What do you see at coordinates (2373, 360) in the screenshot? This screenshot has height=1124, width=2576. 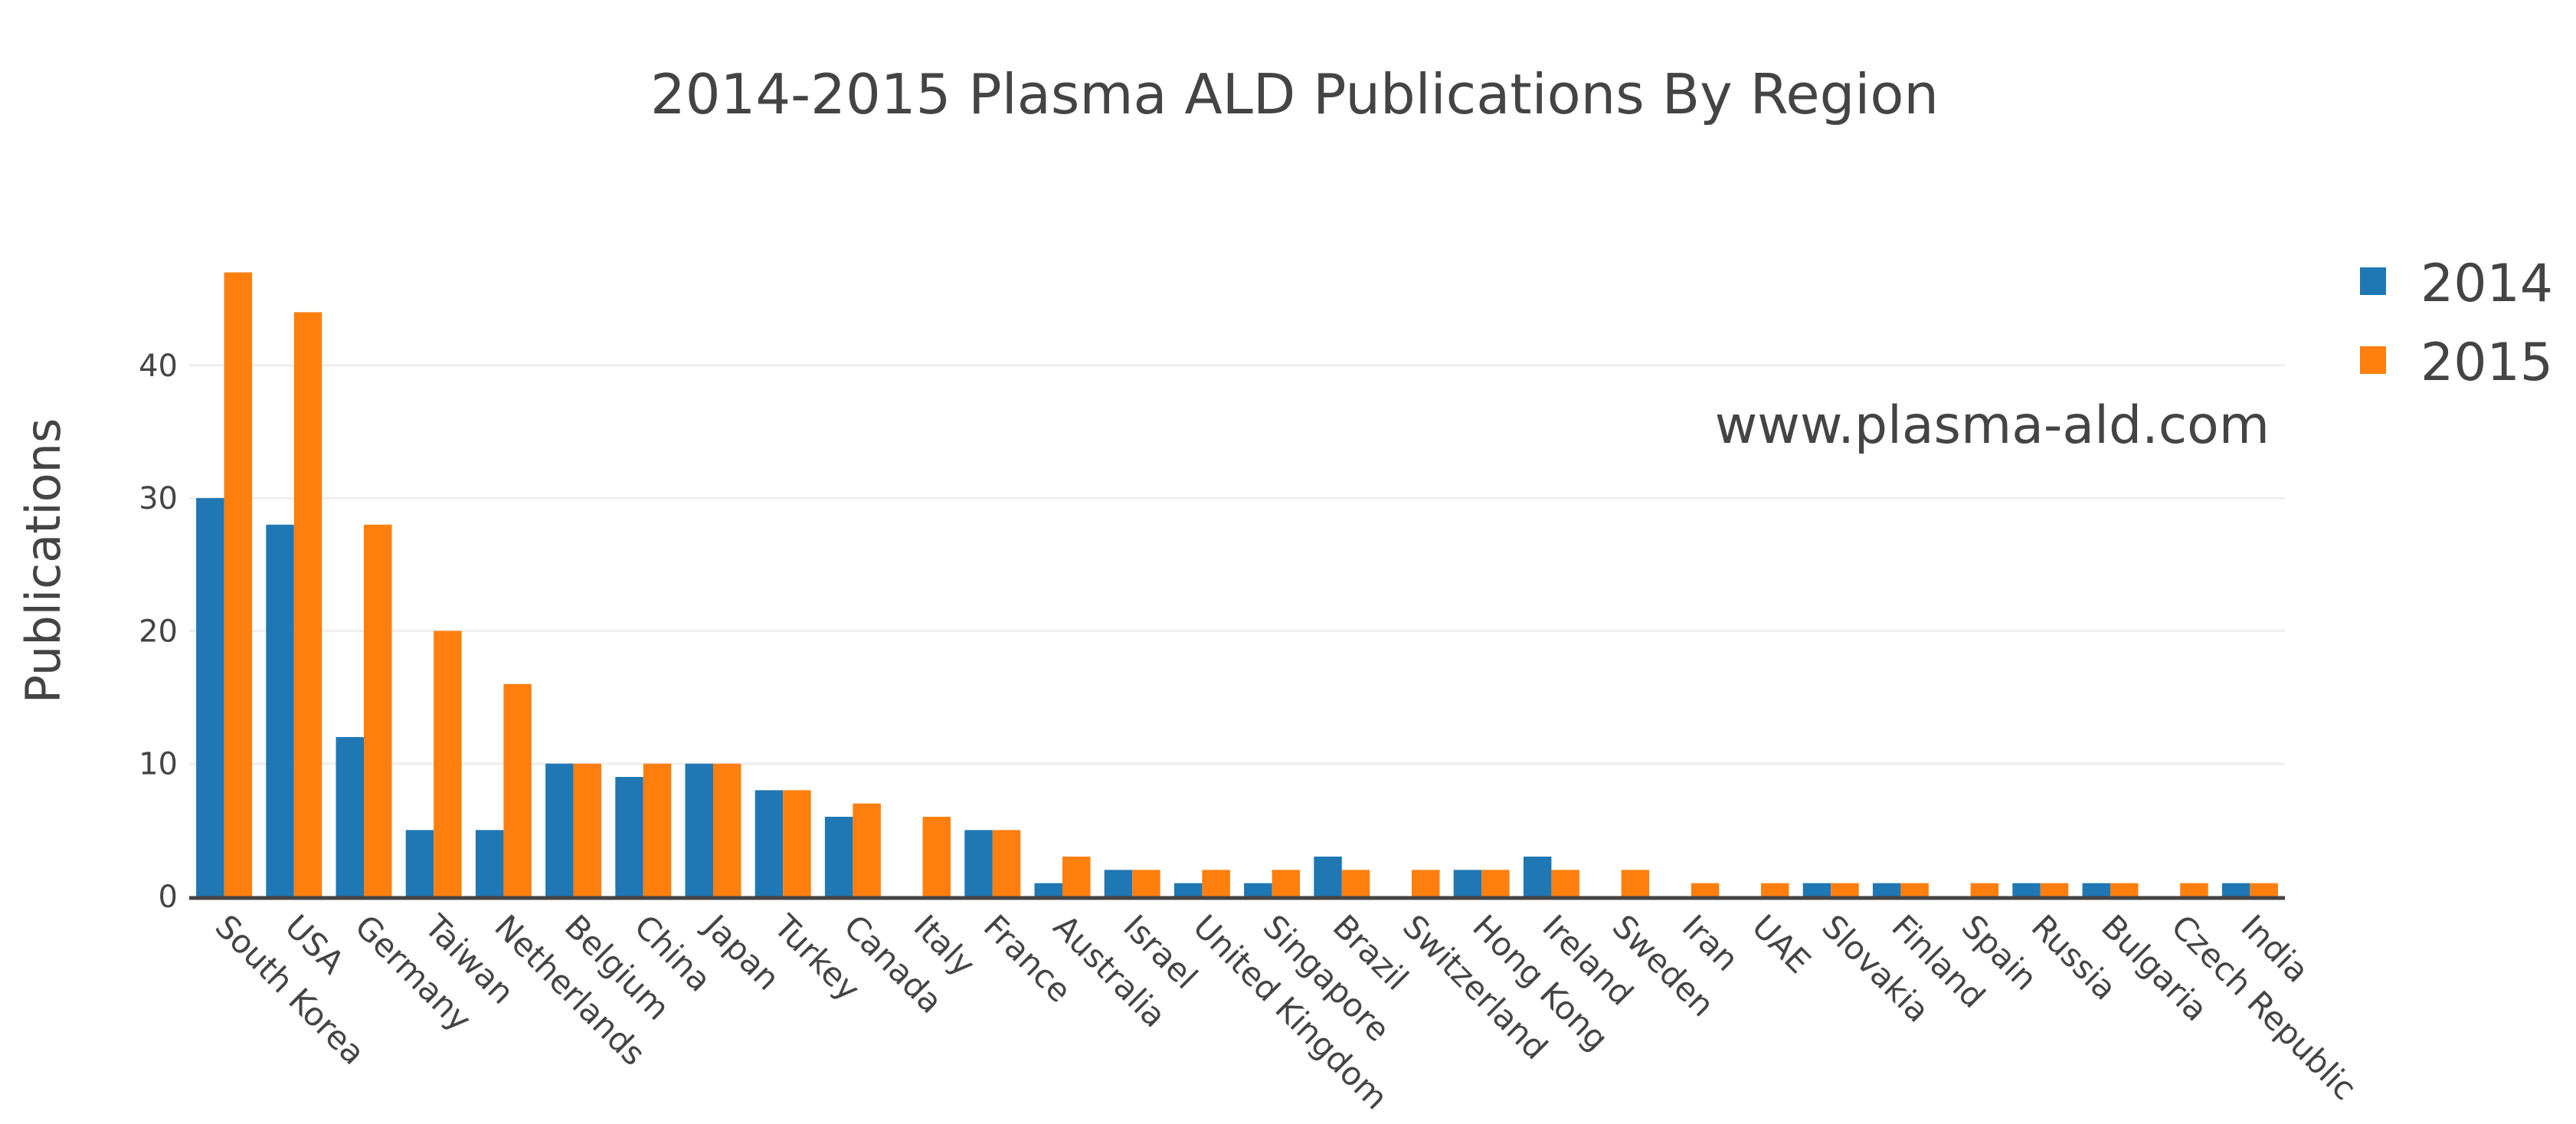 I see `legend-swatch-2015` at bounding box center [2373, 360].